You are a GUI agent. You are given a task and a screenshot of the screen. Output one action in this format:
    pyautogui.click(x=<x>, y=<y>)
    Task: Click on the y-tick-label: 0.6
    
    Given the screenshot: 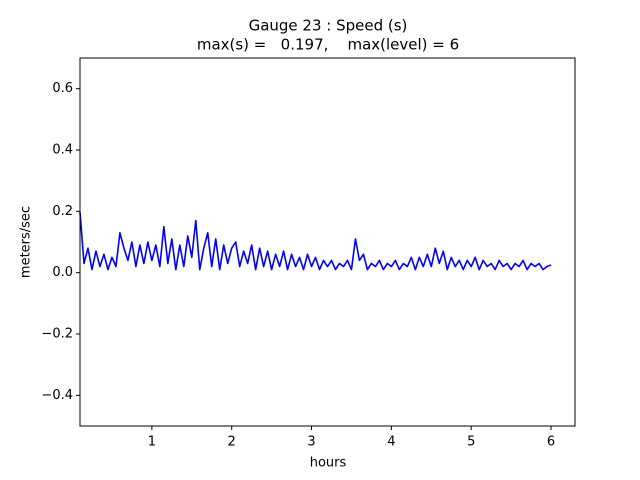 What is the action you would take?
    pyautogui.click(x=62, y=88)
    